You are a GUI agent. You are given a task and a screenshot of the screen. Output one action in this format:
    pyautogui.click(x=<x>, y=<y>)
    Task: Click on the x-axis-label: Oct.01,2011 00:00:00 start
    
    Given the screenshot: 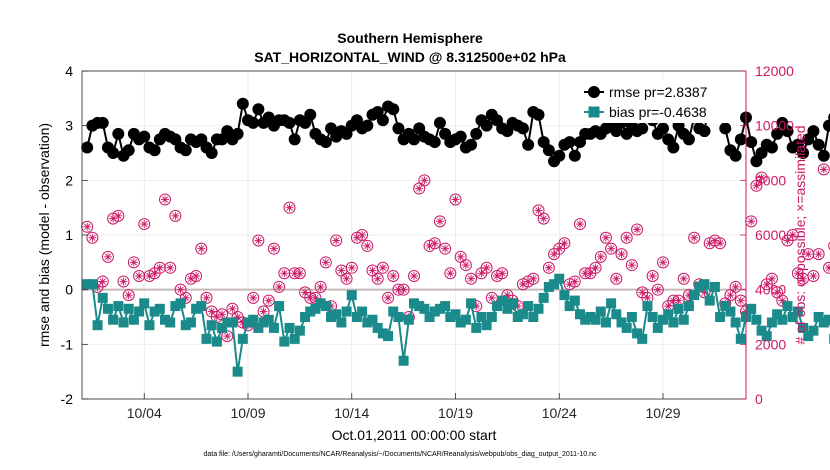 What is the action you would take?
    pyautogui.click(x=414, y=435)
    